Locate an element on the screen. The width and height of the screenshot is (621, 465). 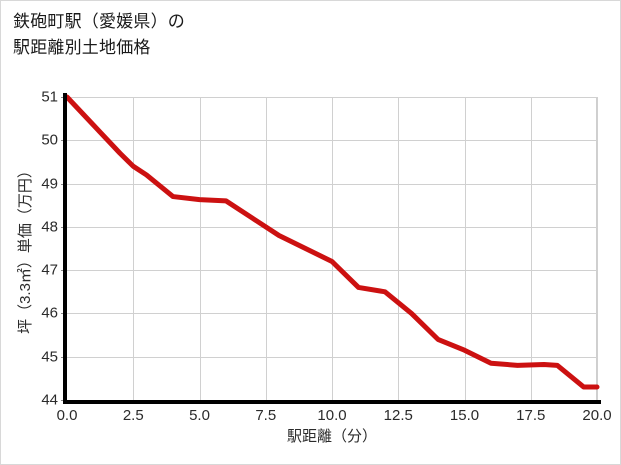
x-tick-label: 12.5 is located at coordinates (398, 415).